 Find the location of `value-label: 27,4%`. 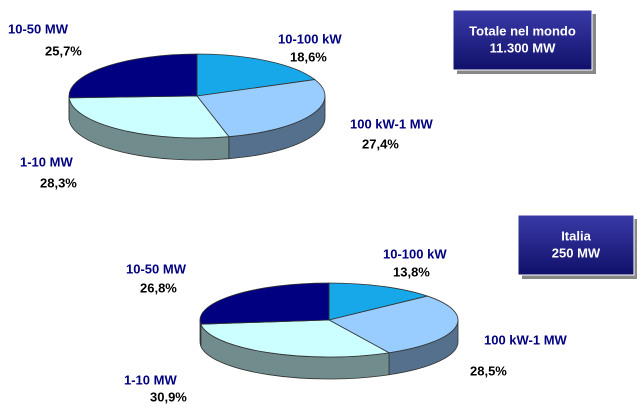

value-label: 27,4% is located at coordinates (380, 143).